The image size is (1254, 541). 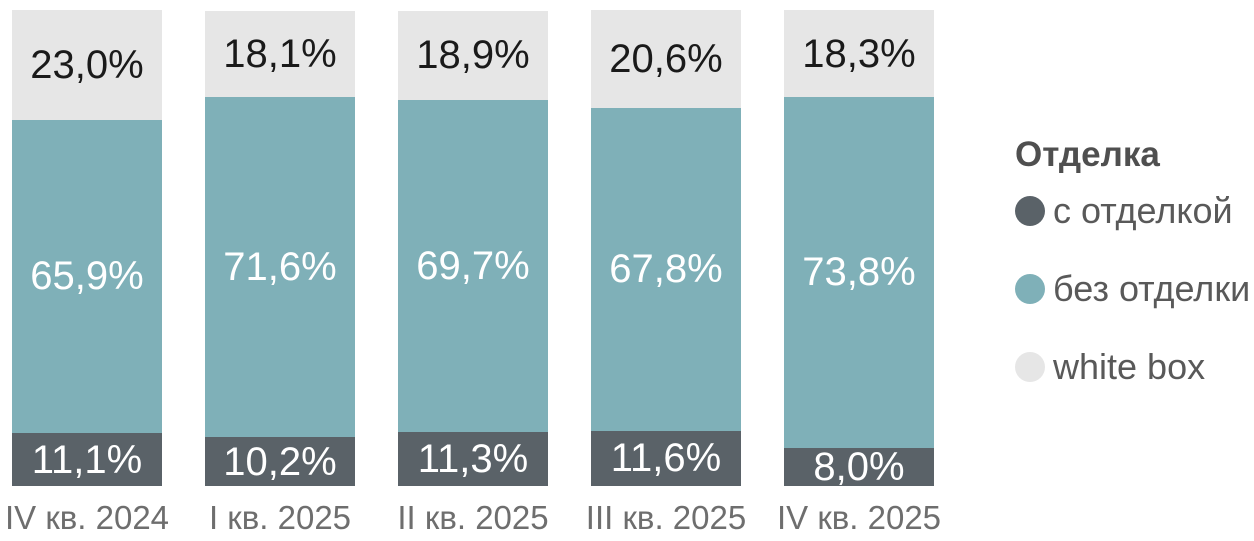 I want to click on segment-value-label: 11,6%, so click(x=666, y=458).